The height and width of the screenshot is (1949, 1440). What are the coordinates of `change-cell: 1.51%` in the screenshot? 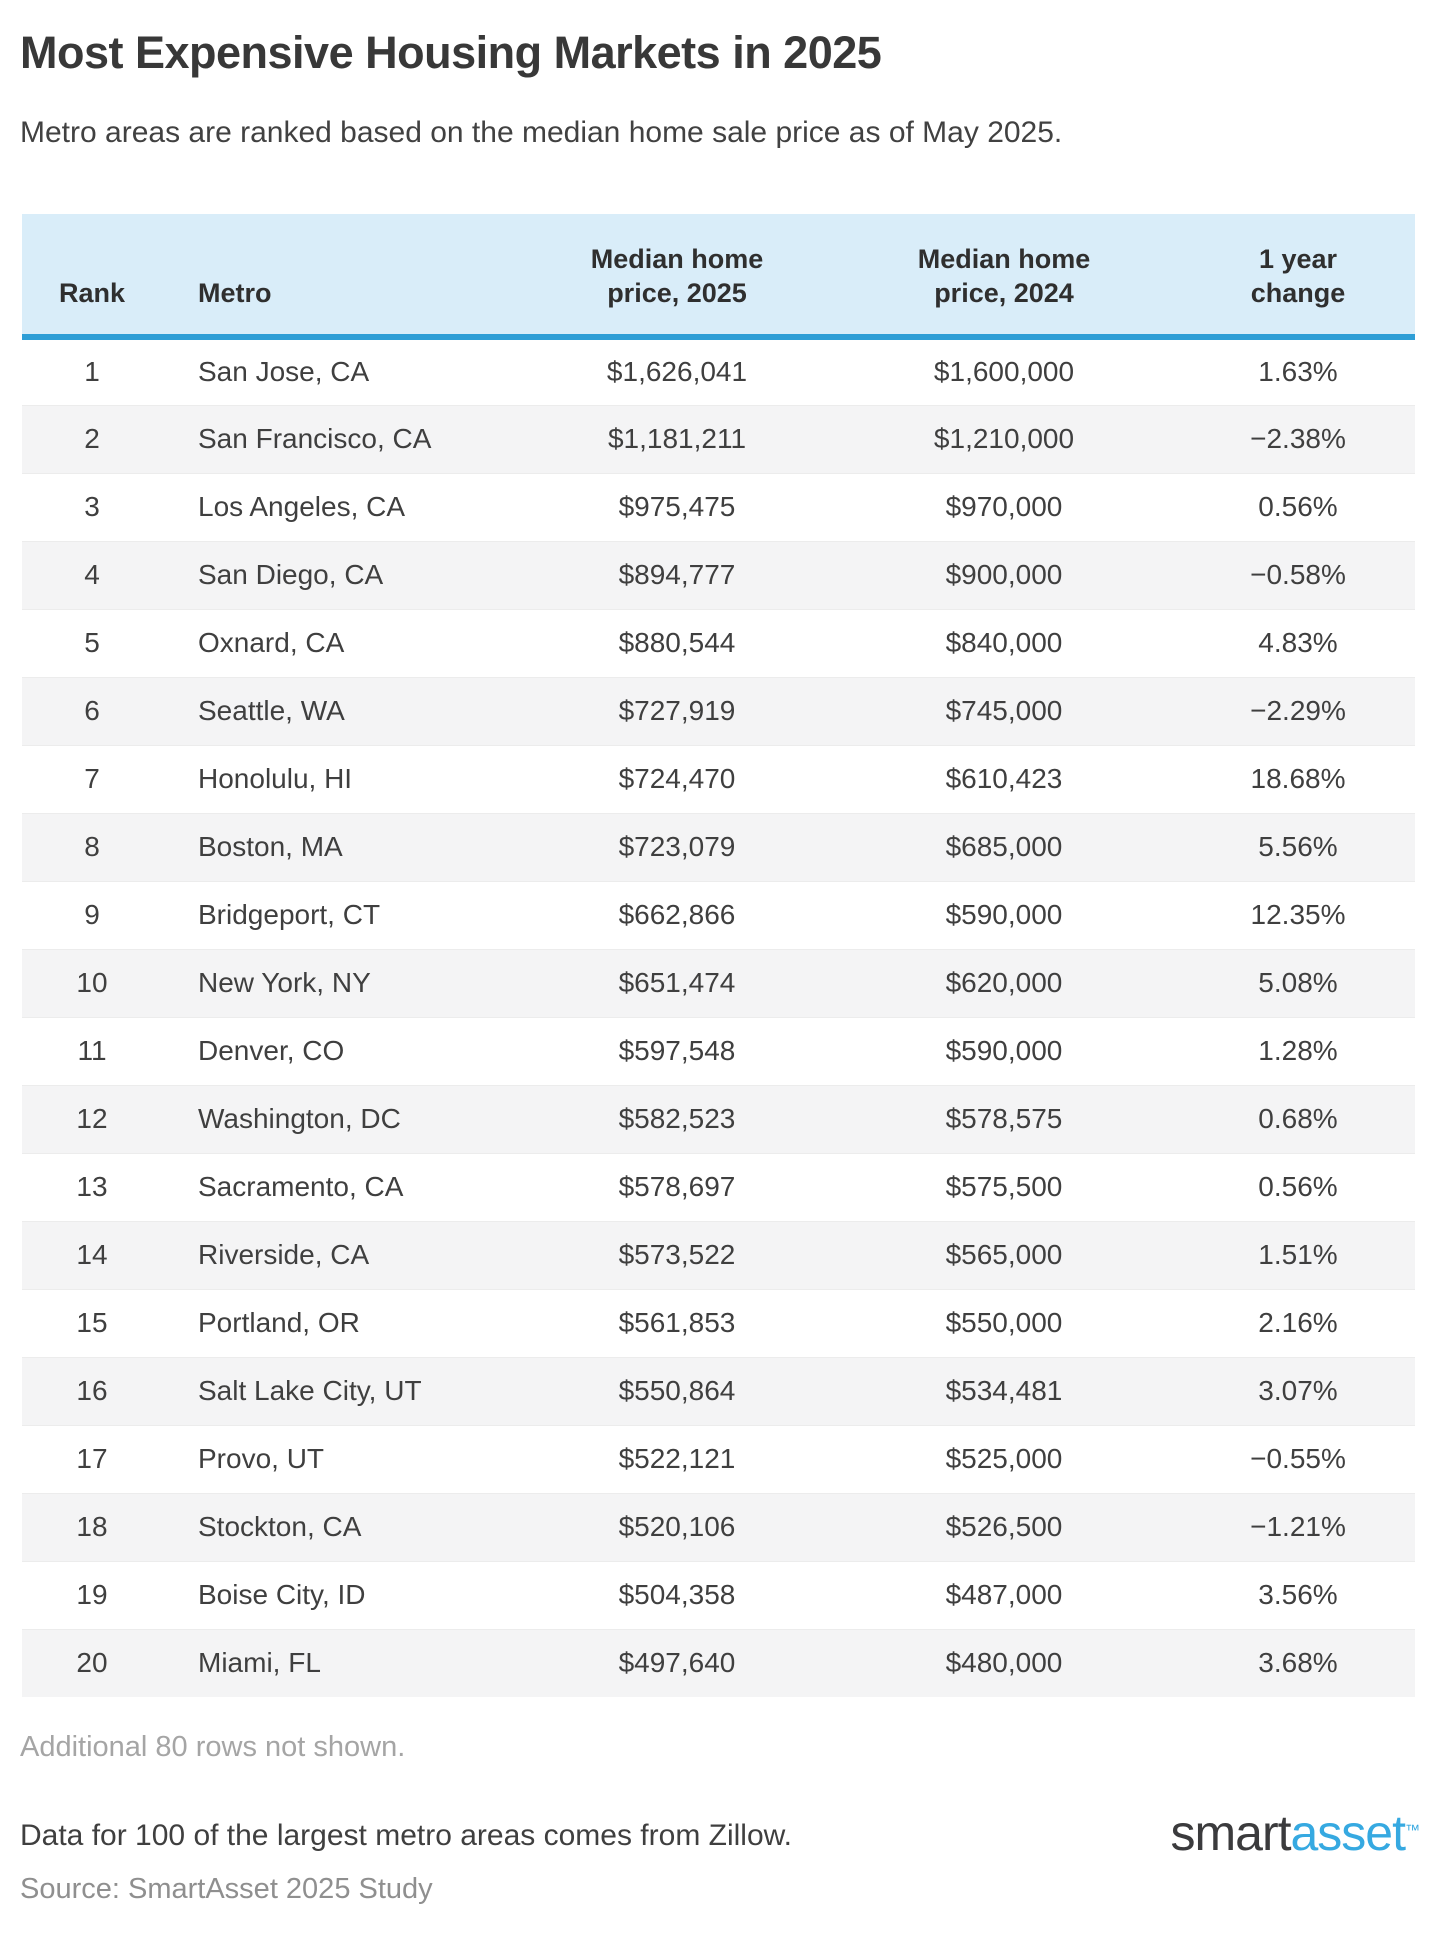 It's located at (1298, 1254).